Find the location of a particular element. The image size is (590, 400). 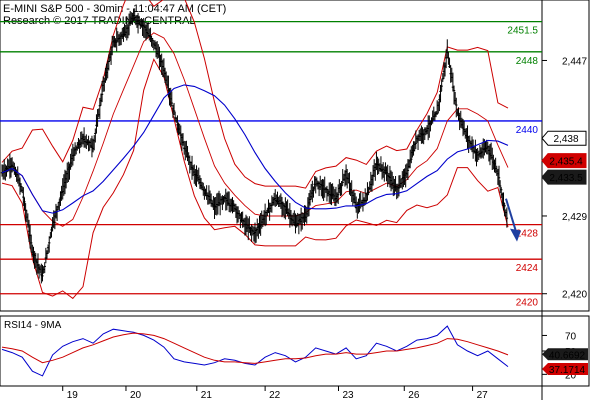

level-label: 2420 is located at coordinates (527, 303).